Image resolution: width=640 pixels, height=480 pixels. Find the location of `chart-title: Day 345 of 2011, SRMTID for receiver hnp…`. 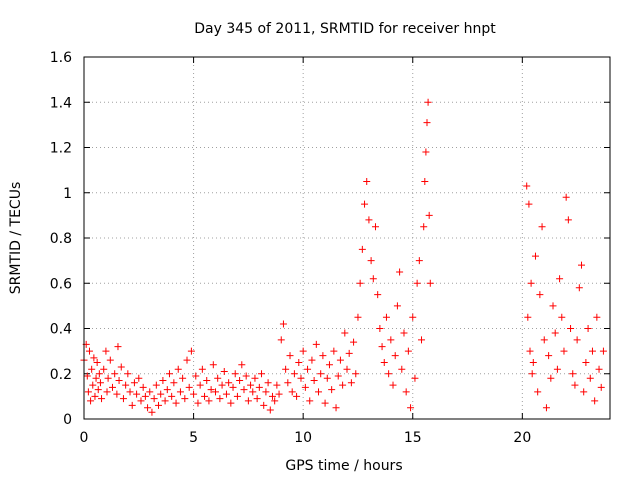

chart-title: Day 345 of 2011, SRMTID for receiver hnp… is located at coordinates (345, 29).